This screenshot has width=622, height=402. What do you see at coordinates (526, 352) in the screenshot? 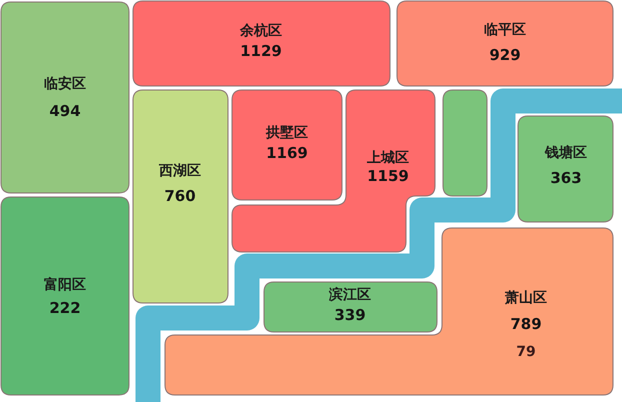
I see `annotation: 79` at bounding box center [526, 352].